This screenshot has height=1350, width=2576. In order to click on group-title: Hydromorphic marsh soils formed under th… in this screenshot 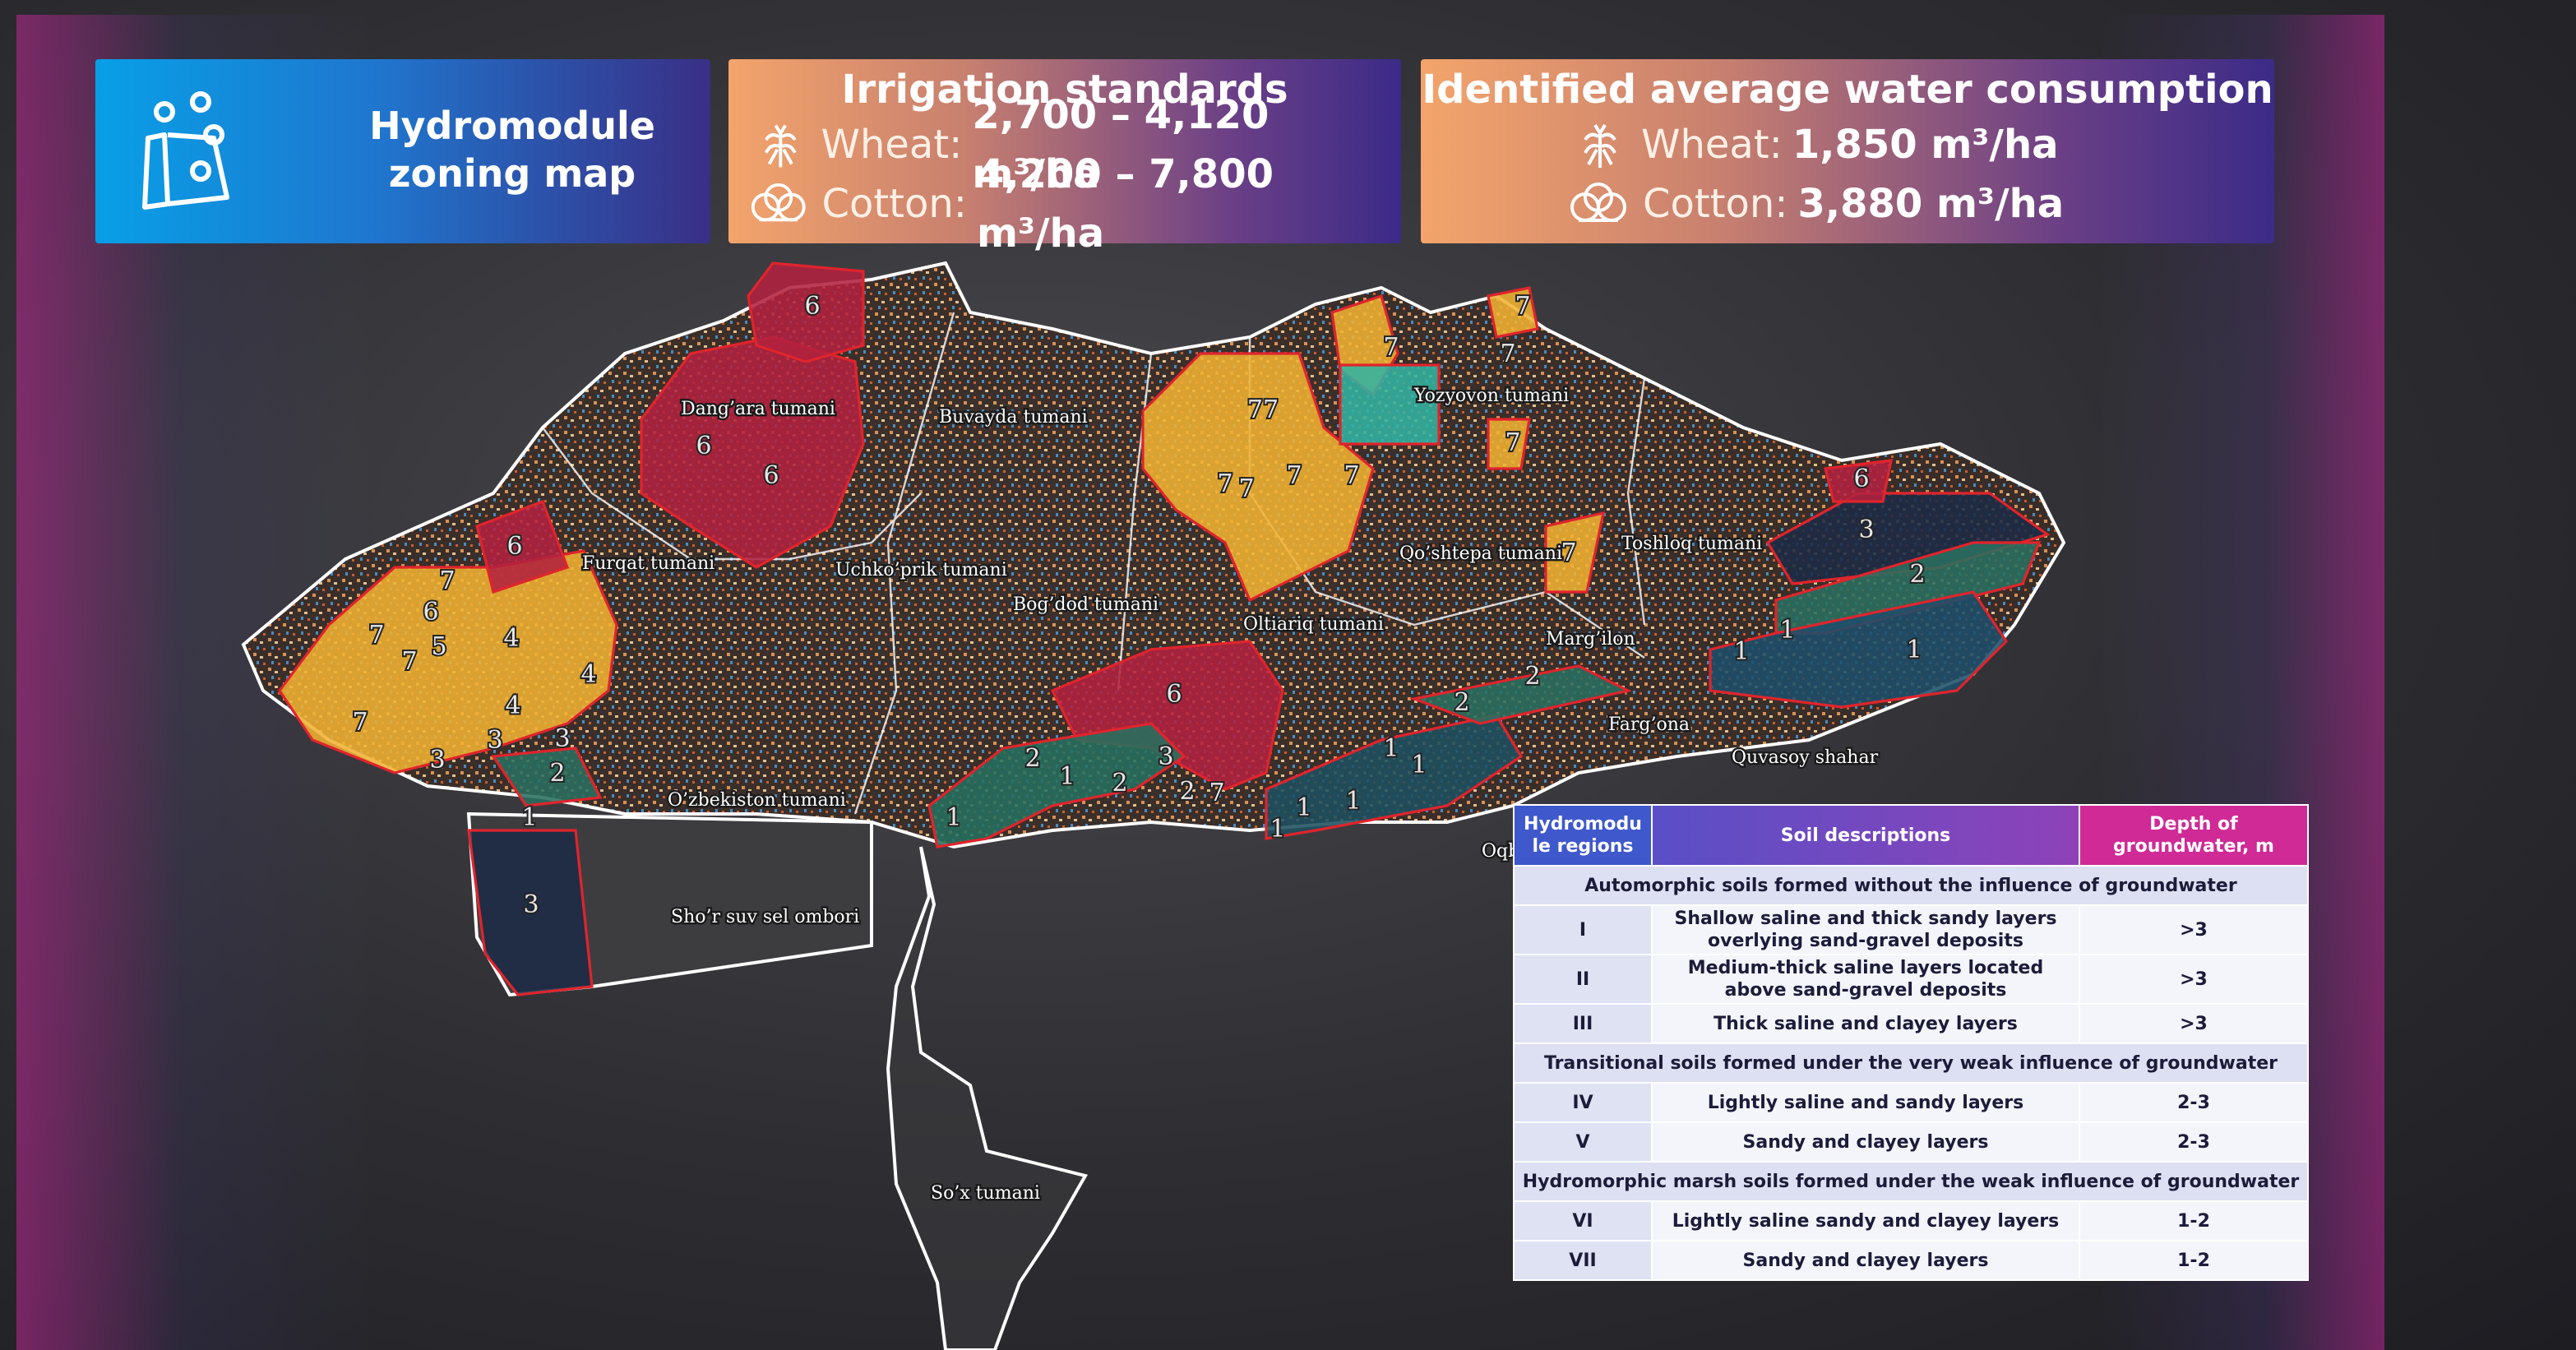, I will do `click(1911, 1181)`.